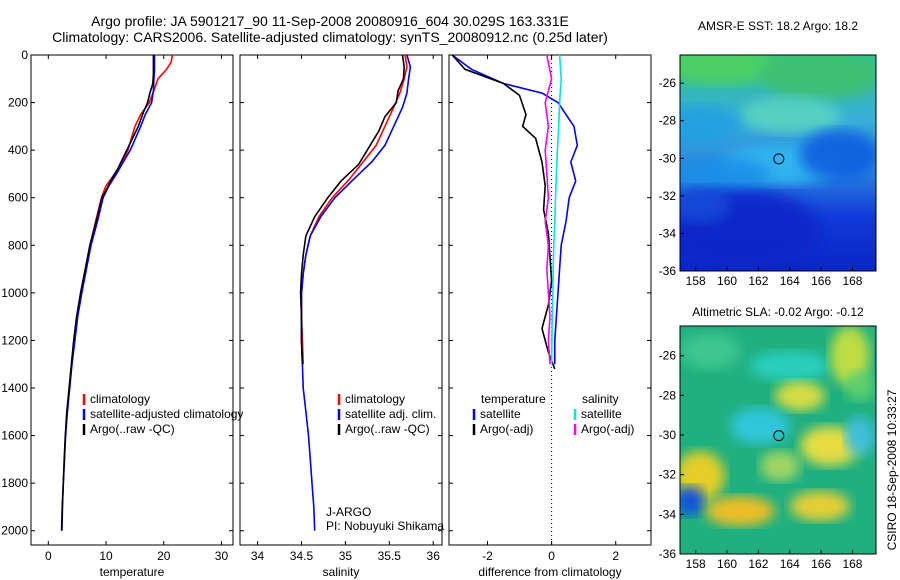  Describe the element at coordinates (14, 436) in the screenshot. I see `depth-tick-label: 1600` at that location.